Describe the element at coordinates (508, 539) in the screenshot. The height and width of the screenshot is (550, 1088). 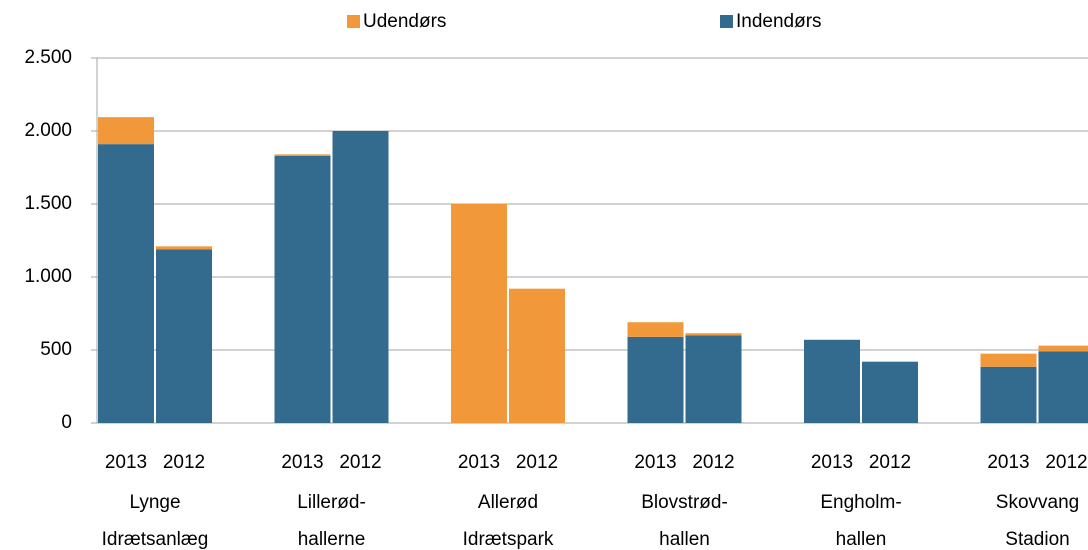
I see `group-label: Idrætspark` at that location.